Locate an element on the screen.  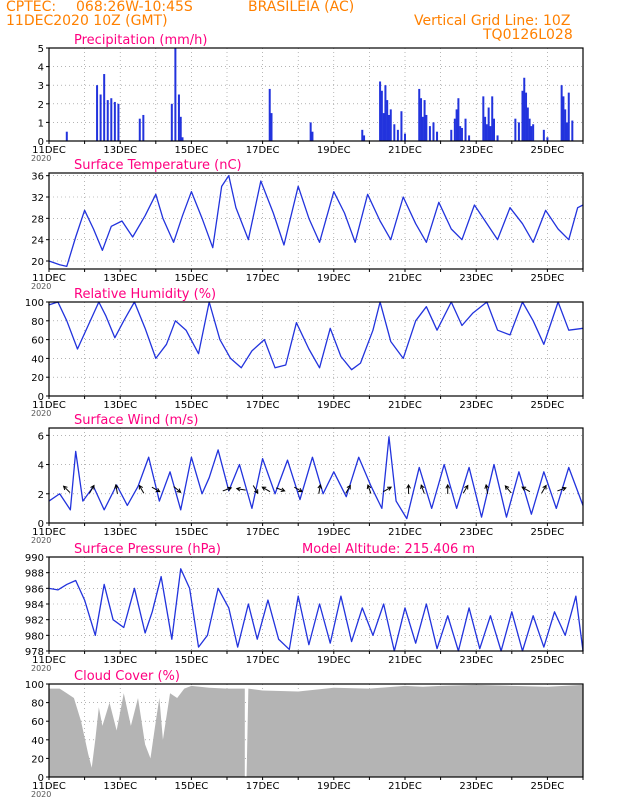
y-tick-label: 100 is located at coordinates (34, 303).